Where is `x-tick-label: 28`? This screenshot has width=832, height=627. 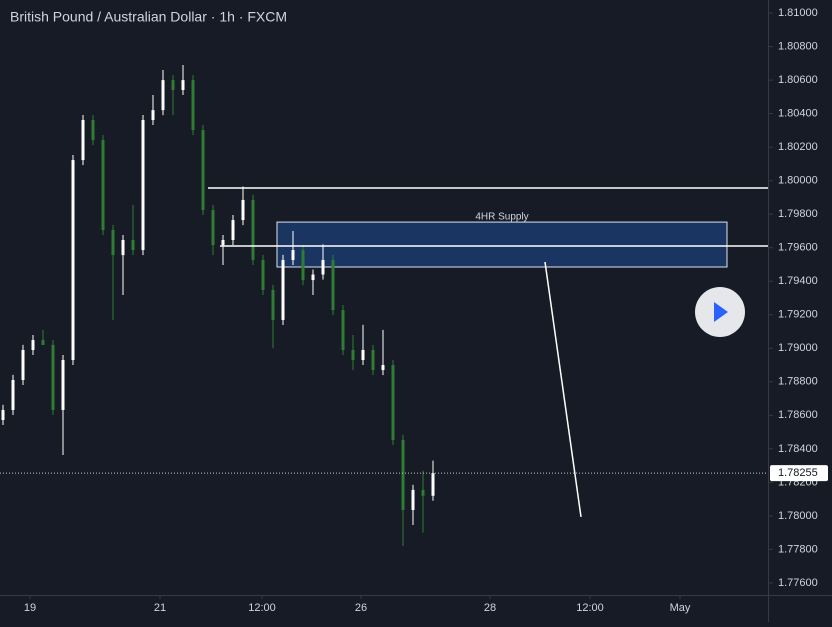 x-tick-label: 28 is located at coordinates (490, 608).